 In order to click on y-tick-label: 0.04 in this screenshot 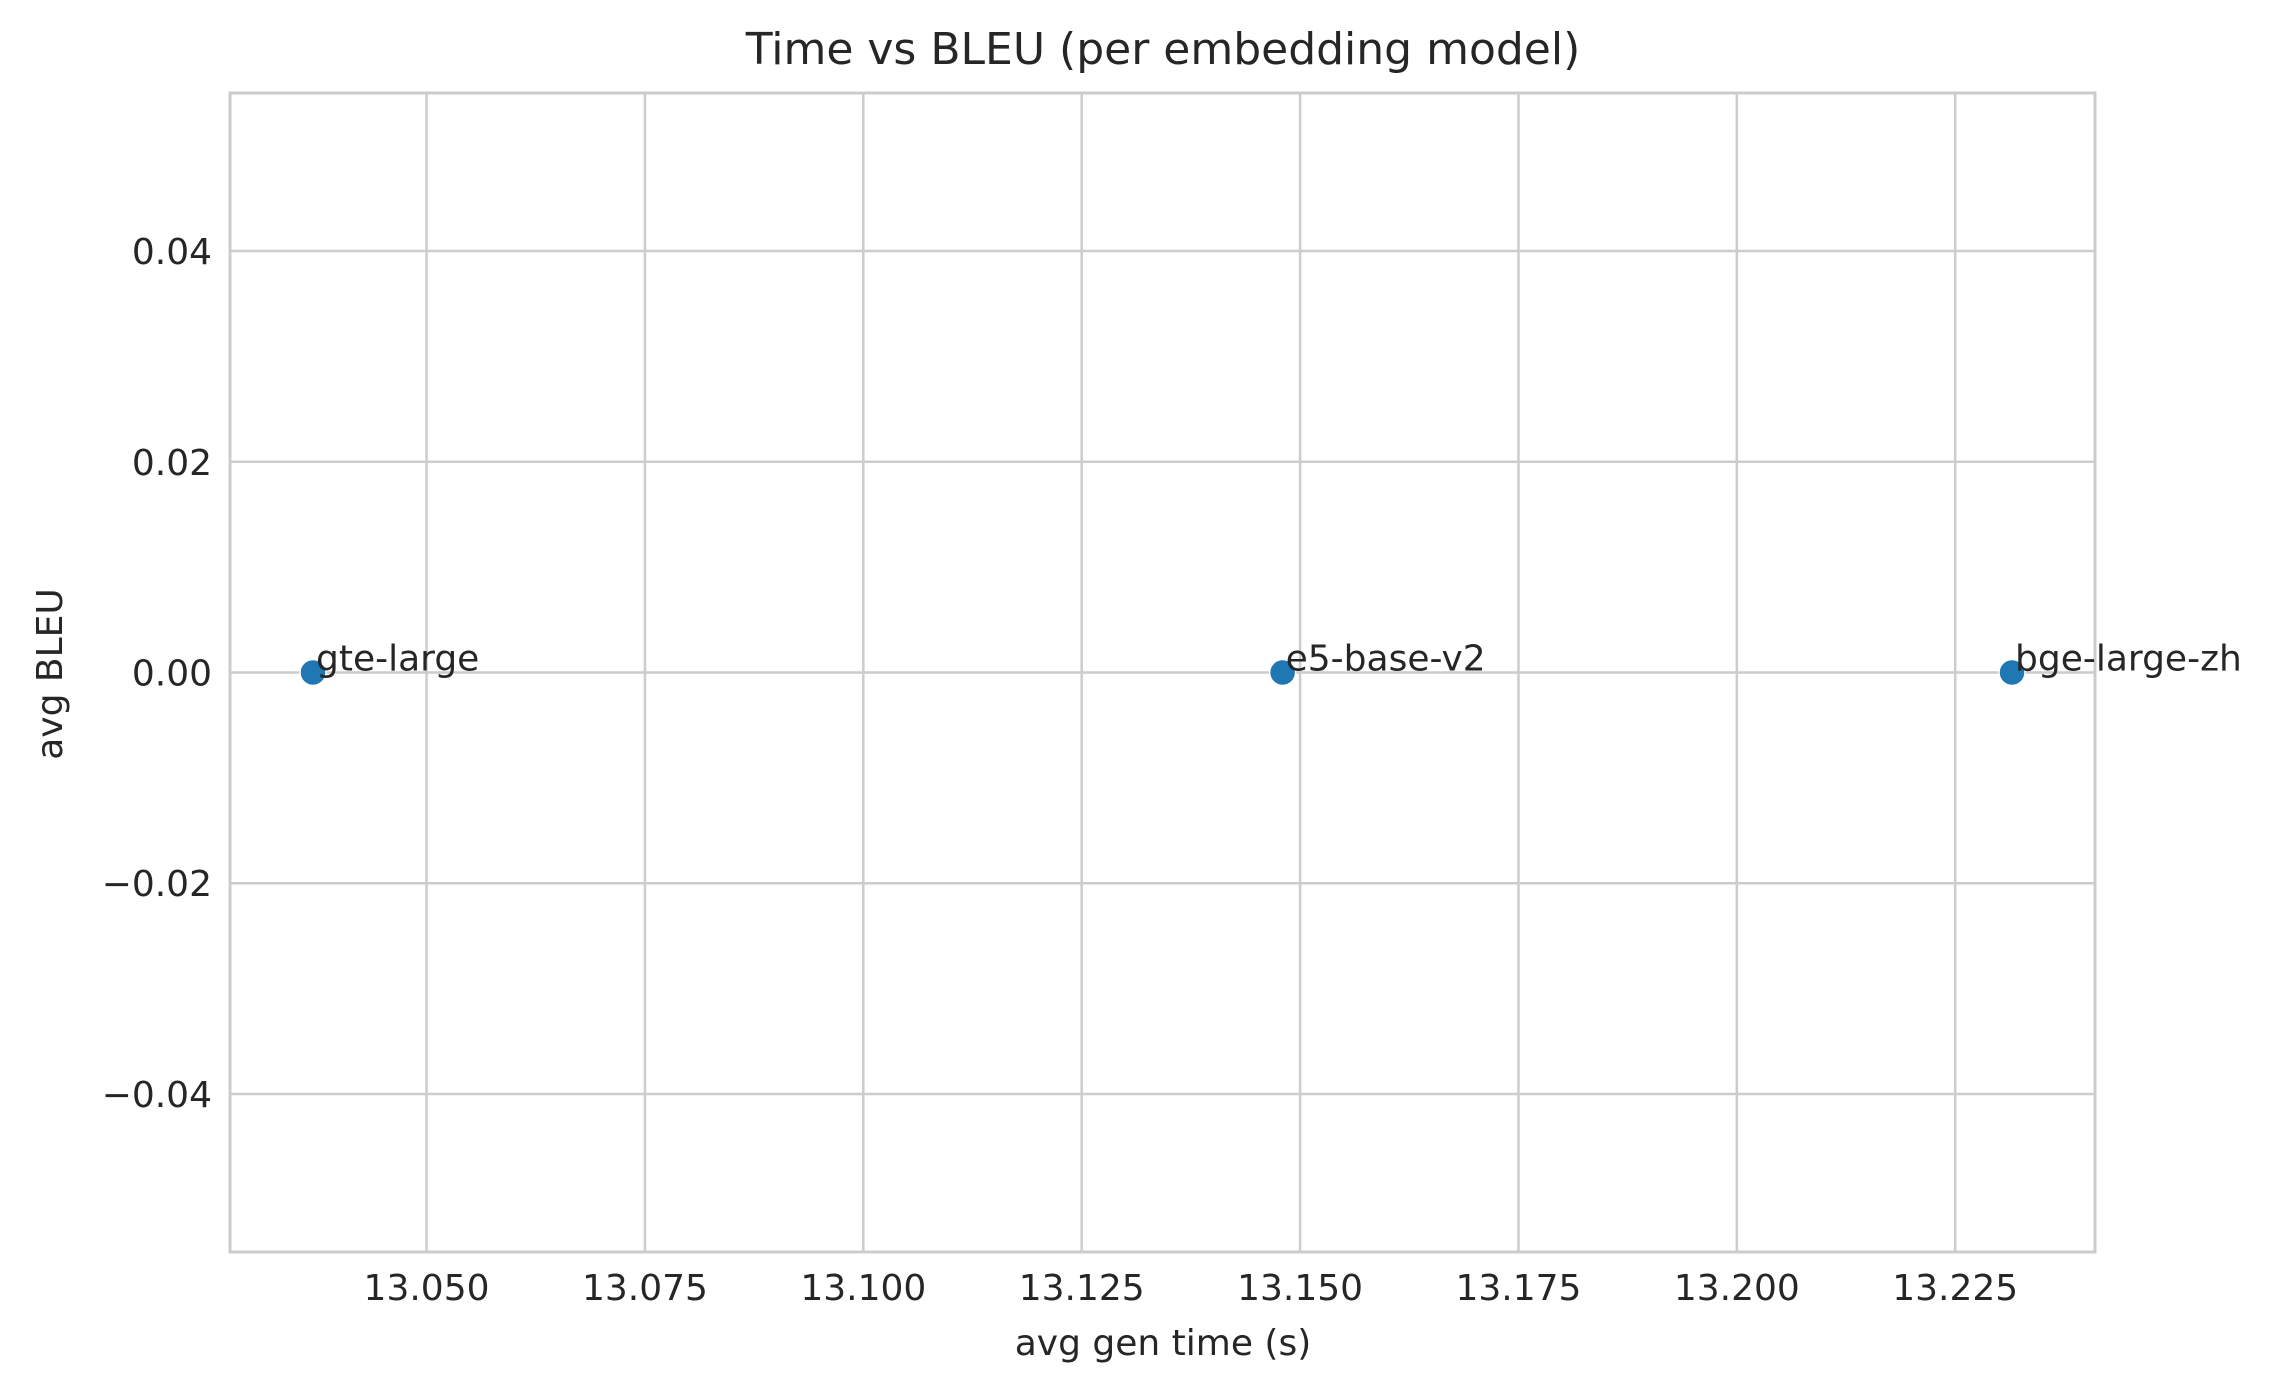, I will do `click(172, 252)`.